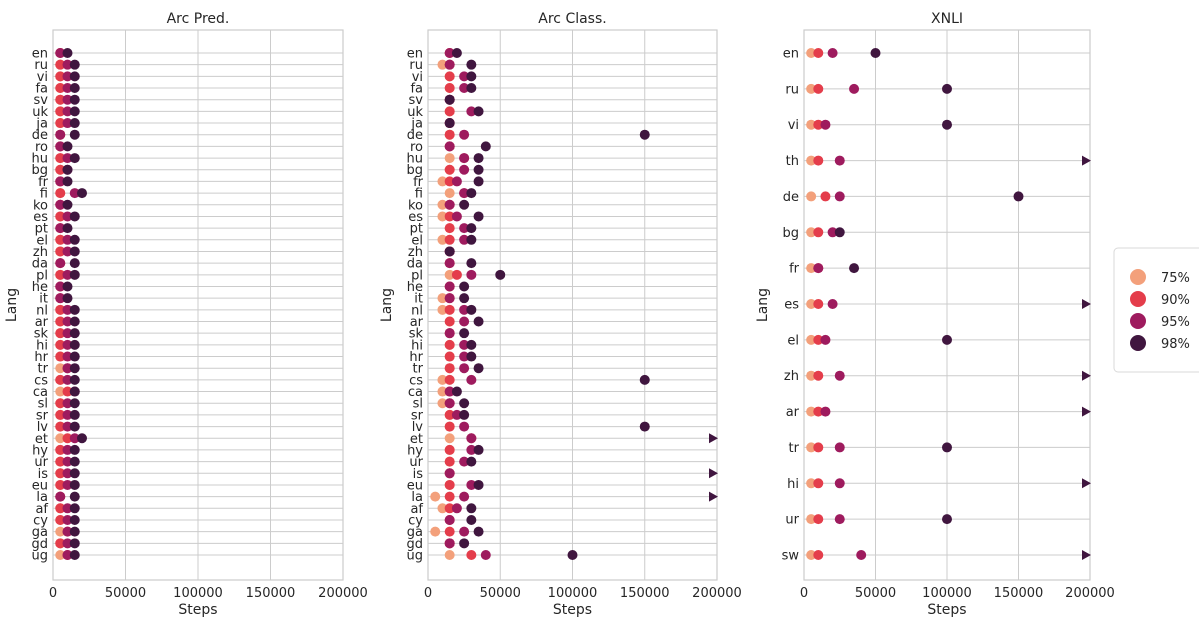 The height and width of the screenshot is (624, 1199). I want to click on point-98-hi, so click(74, 344).